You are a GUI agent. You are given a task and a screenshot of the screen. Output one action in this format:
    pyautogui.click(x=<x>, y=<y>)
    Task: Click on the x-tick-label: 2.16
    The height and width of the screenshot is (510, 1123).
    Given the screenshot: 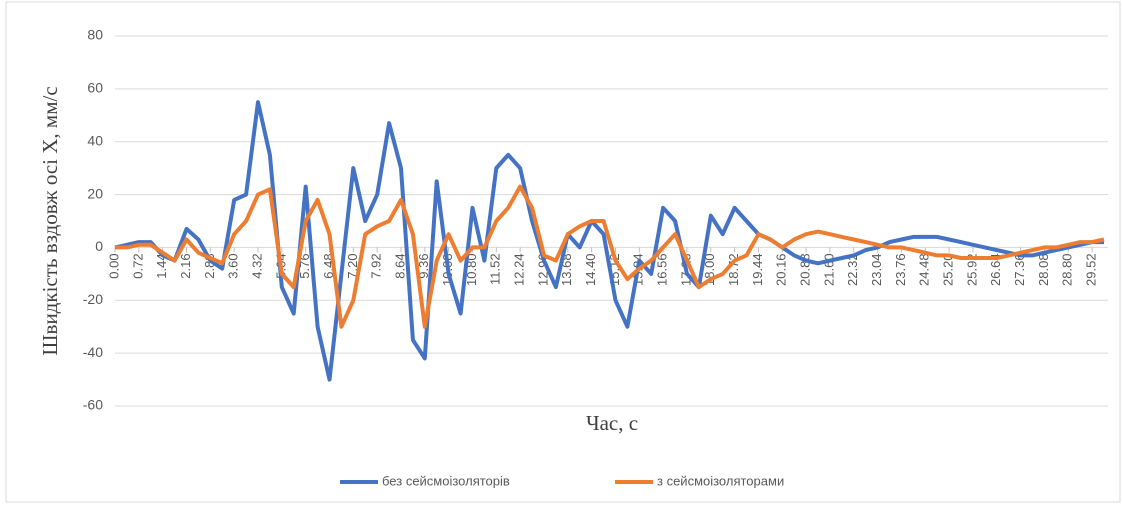 What is the action you would take?
    pyautogui.click(x=185, y=265)
    